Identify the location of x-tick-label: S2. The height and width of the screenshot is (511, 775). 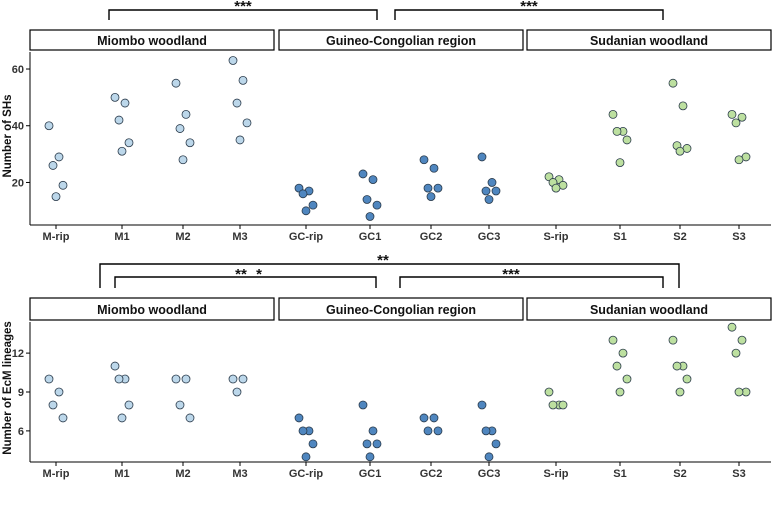
(679, 474).